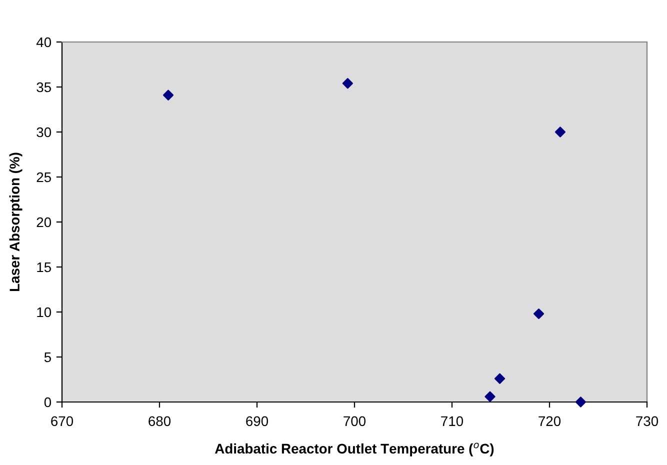 The height and width of the screenshot is (465, 667). What do you see at coordinates (62, 421) in the screenshot?
I see `x-tick-label: 670` at bounding box center [62, 421].